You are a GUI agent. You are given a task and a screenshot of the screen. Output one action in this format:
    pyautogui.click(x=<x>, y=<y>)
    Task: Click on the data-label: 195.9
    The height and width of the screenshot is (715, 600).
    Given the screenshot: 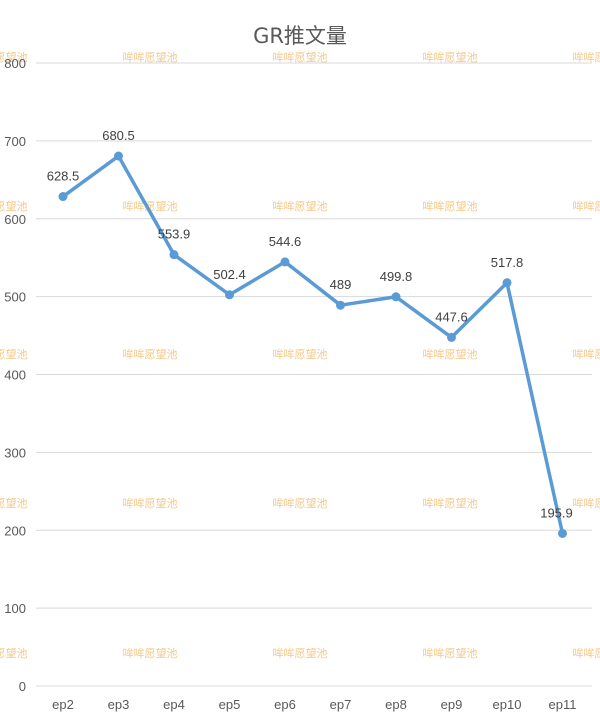 What is the action you would take?
    pyautogui.click(x=556, y=512)
    